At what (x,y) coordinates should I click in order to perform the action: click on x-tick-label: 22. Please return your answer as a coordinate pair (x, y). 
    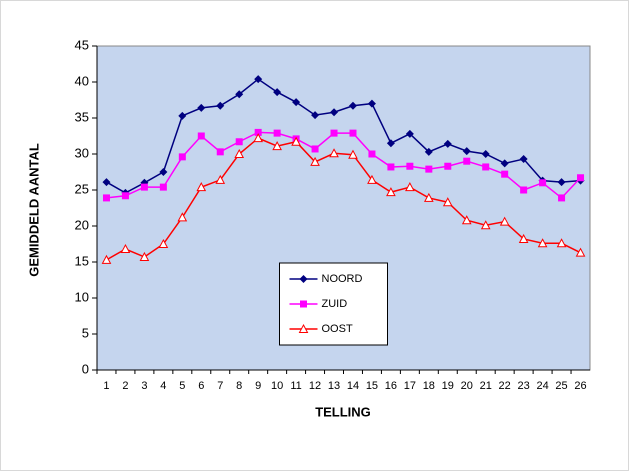
    Looking at the image, I should click on (505, 386).